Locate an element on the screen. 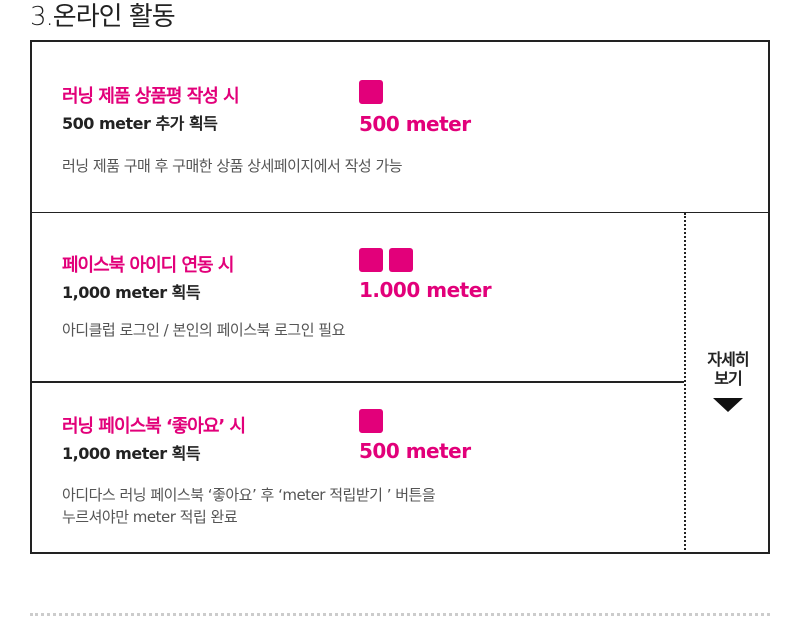 Image resolution: width=800 pixels, height=618 pixels. activity-subtitle: 500 meter 추가 획득 is located at coordinates (140, 123).